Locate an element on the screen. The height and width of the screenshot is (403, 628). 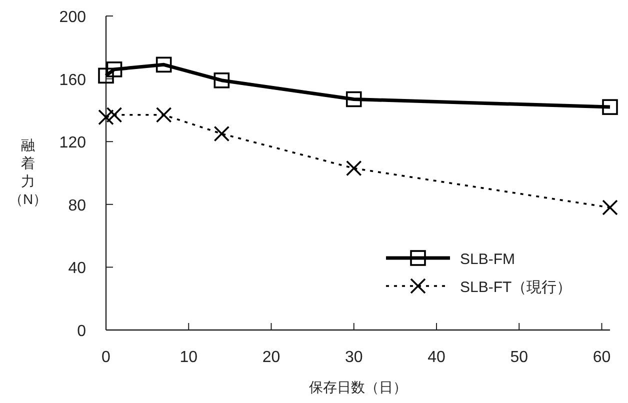
legend-label: SLB-FT（現行） is located at coordinates (516, 287).